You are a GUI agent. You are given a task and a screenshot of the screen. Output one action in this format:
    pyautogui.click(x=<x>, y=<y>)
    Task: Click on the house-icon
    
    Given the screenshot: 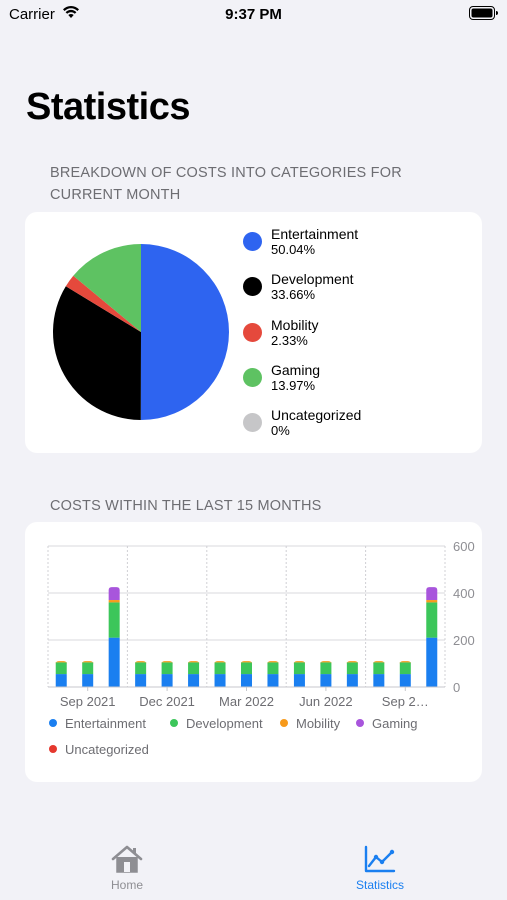 What is the action you would take?
    pyautogui.click(x=127, y=859)
    